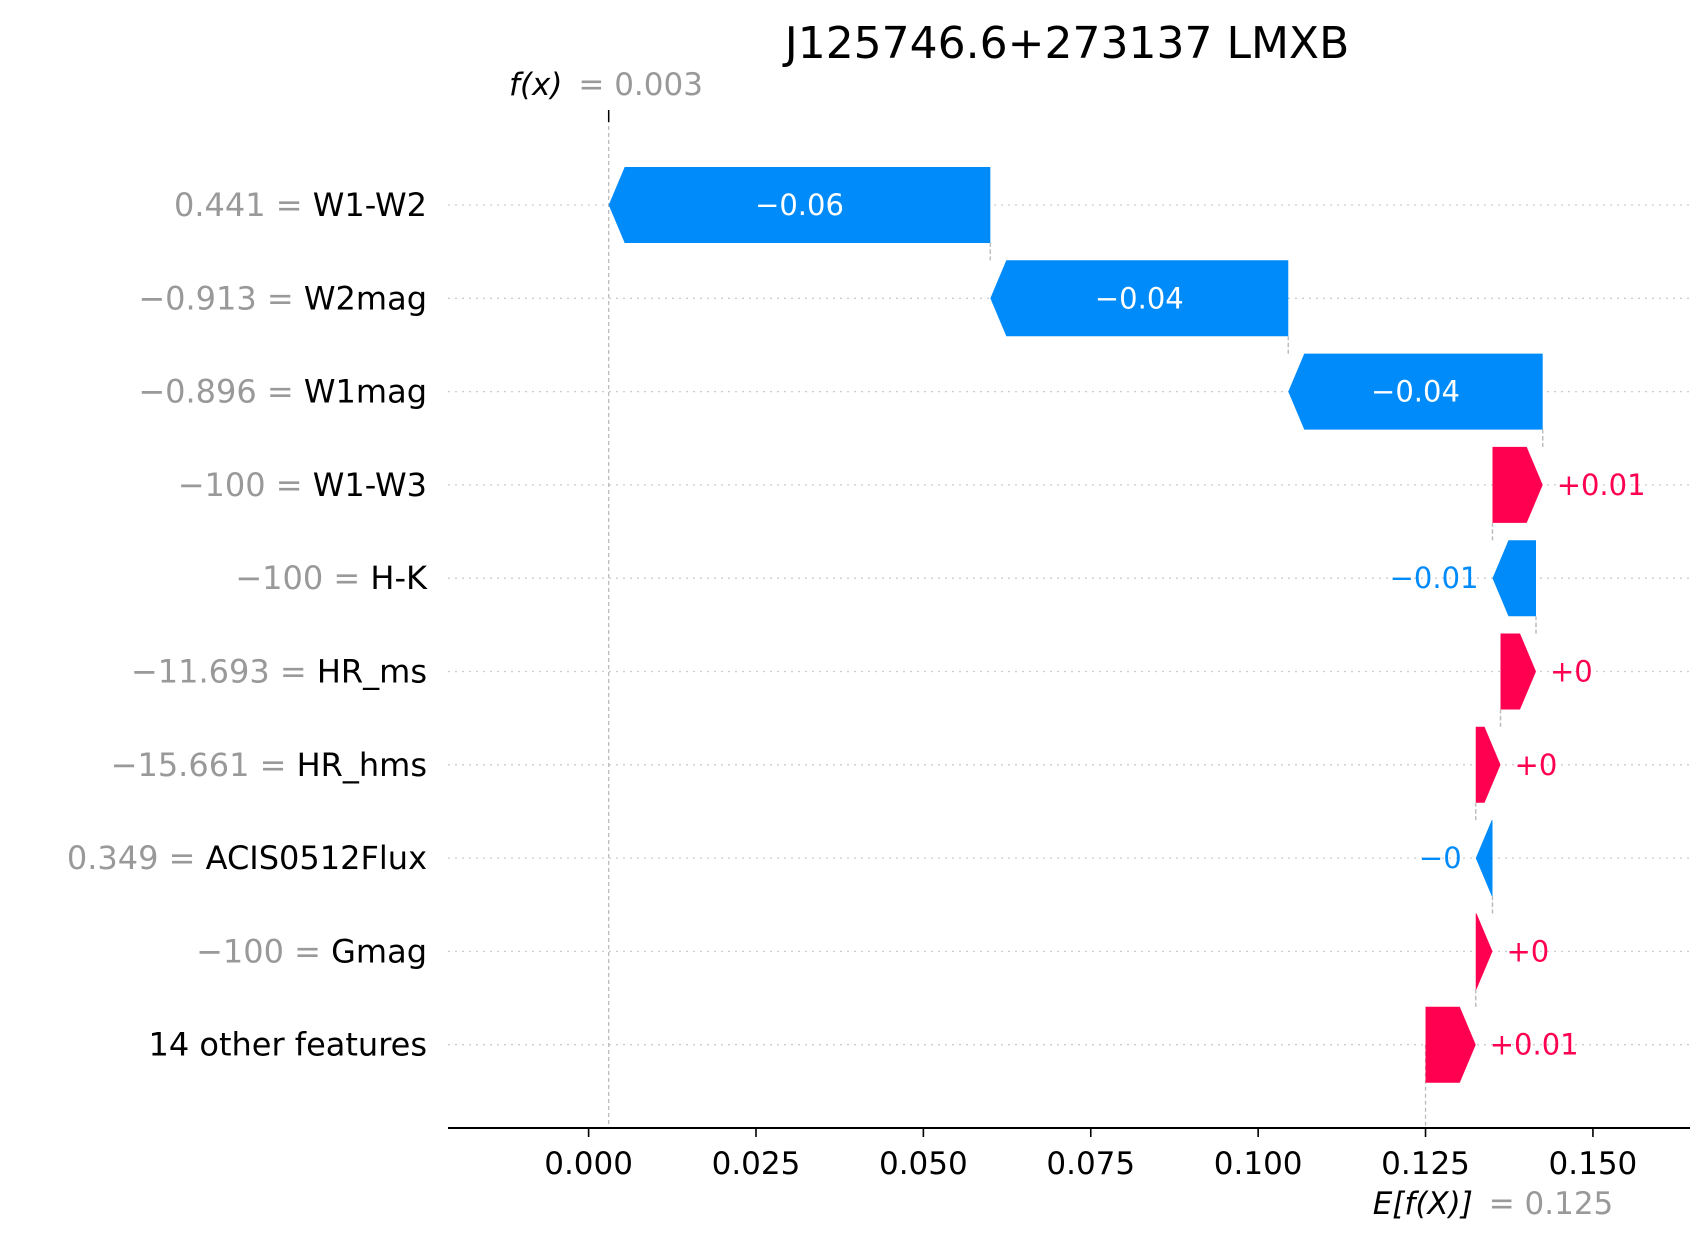  Describe the element at coordinates (316, 858) in the screenshot. I see `feature-name: ACIS0512Flux` at that location.